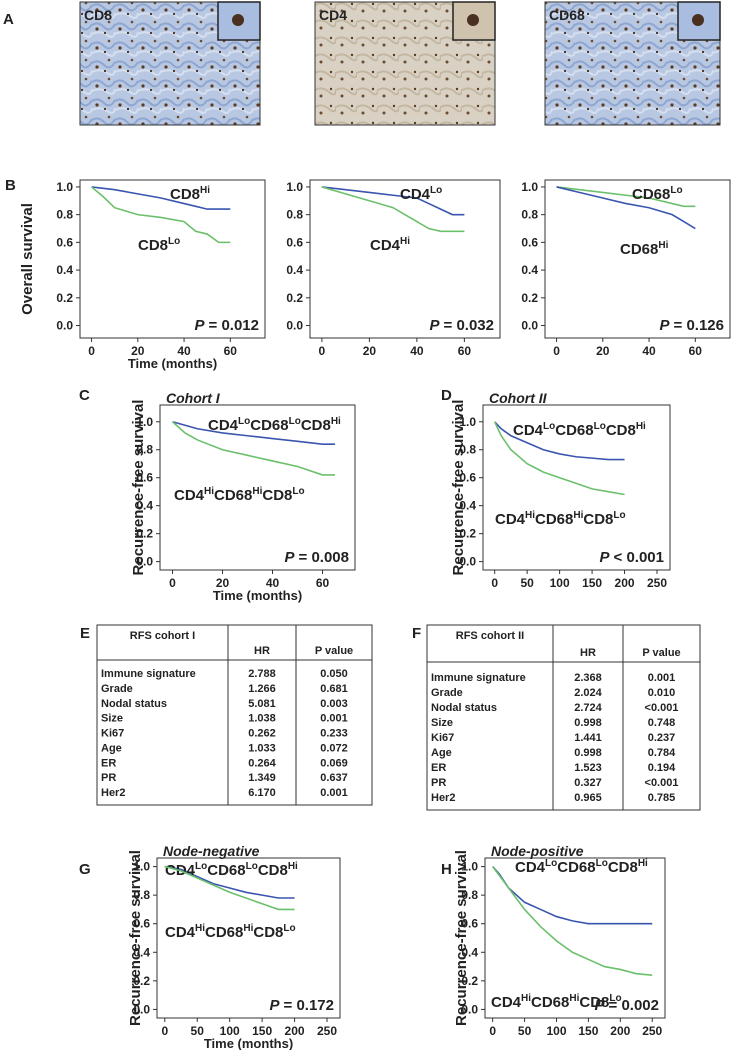  I want to click on table-header: RFS cohort II, so click(490, 636).